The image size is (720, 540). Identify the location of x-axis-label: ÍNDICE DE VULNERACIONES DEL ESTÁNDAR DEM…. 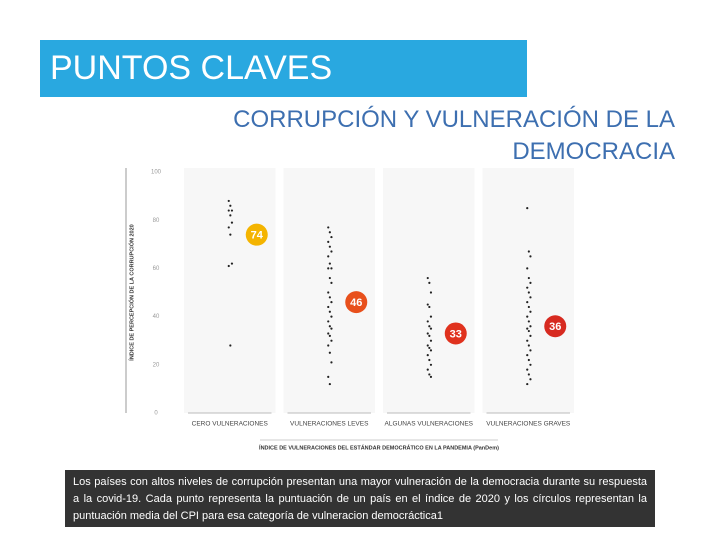
(379, 447).